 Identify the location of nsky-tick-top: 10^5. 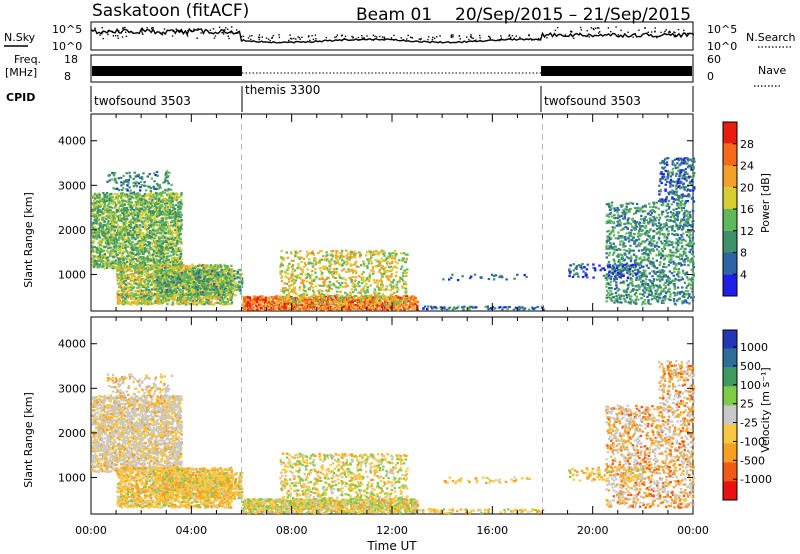
(67, 29).